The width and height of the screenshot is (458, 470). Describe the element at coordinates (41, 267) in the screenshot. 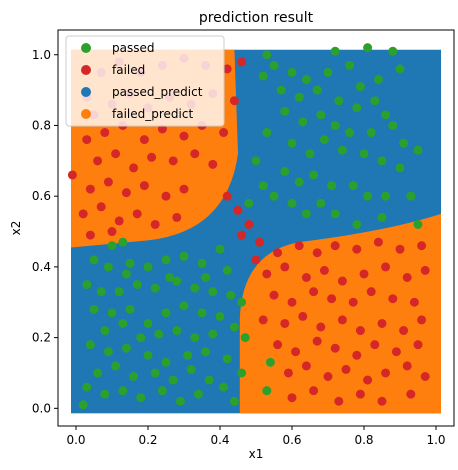

I see `y-tick-label: 0.4` at that location.